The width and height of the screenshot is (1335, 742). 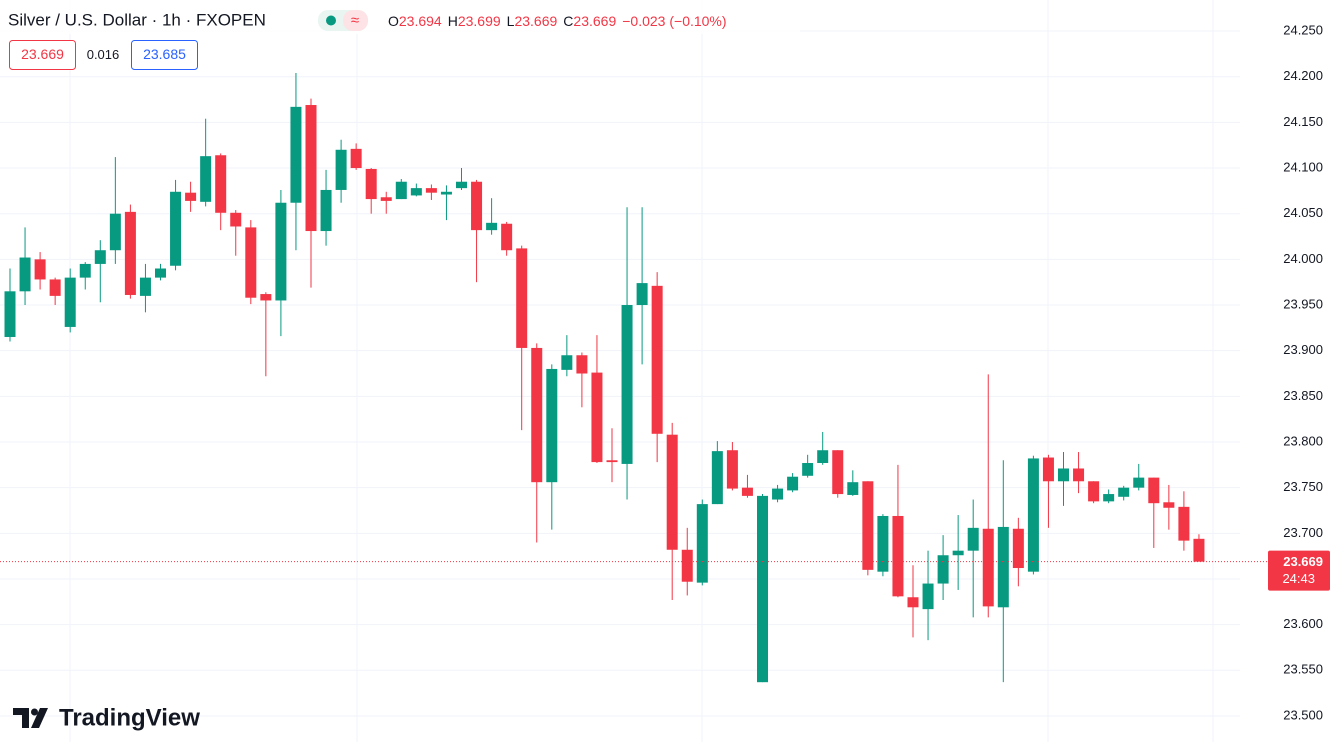 I want to click on y-tick-label: 24.150, so click(x=1303, y=121).